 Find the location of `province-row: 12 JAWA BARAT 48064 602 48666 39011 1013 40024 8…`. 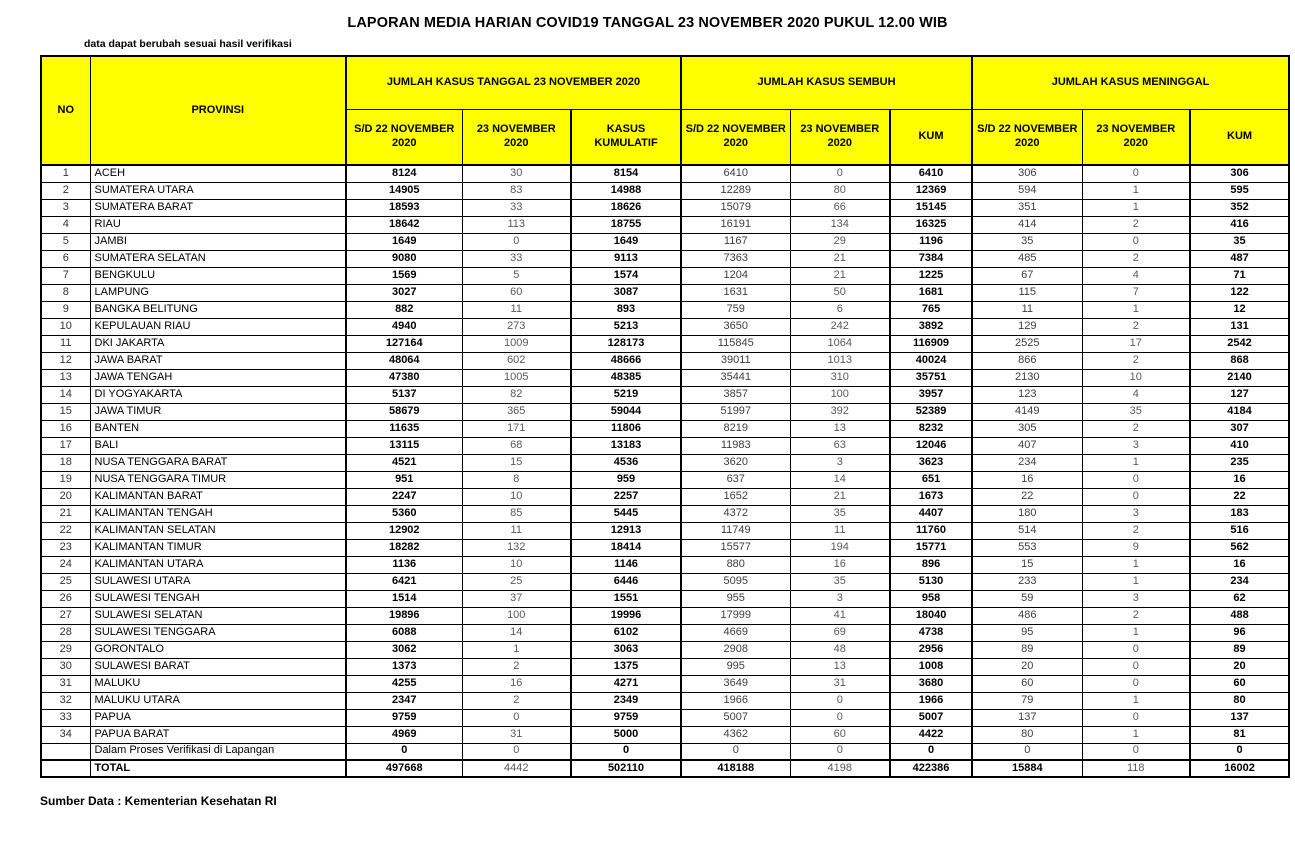

province-row: 12 JAWA BARAT 48064 602 48666 39011 1013 40024 8… is located at coordinates (665, 360).